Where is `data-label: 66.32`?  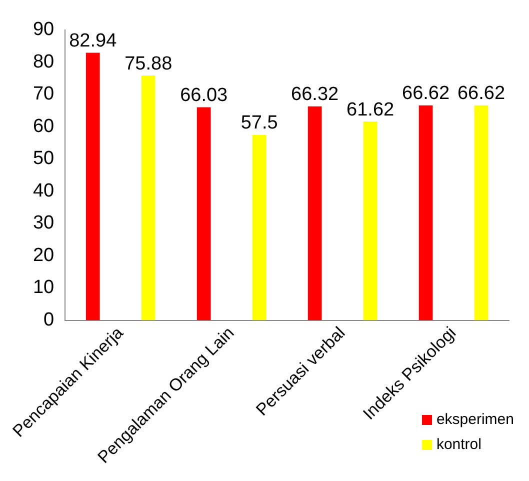 data-label: 66.32 is located at coordinates (315, 95).